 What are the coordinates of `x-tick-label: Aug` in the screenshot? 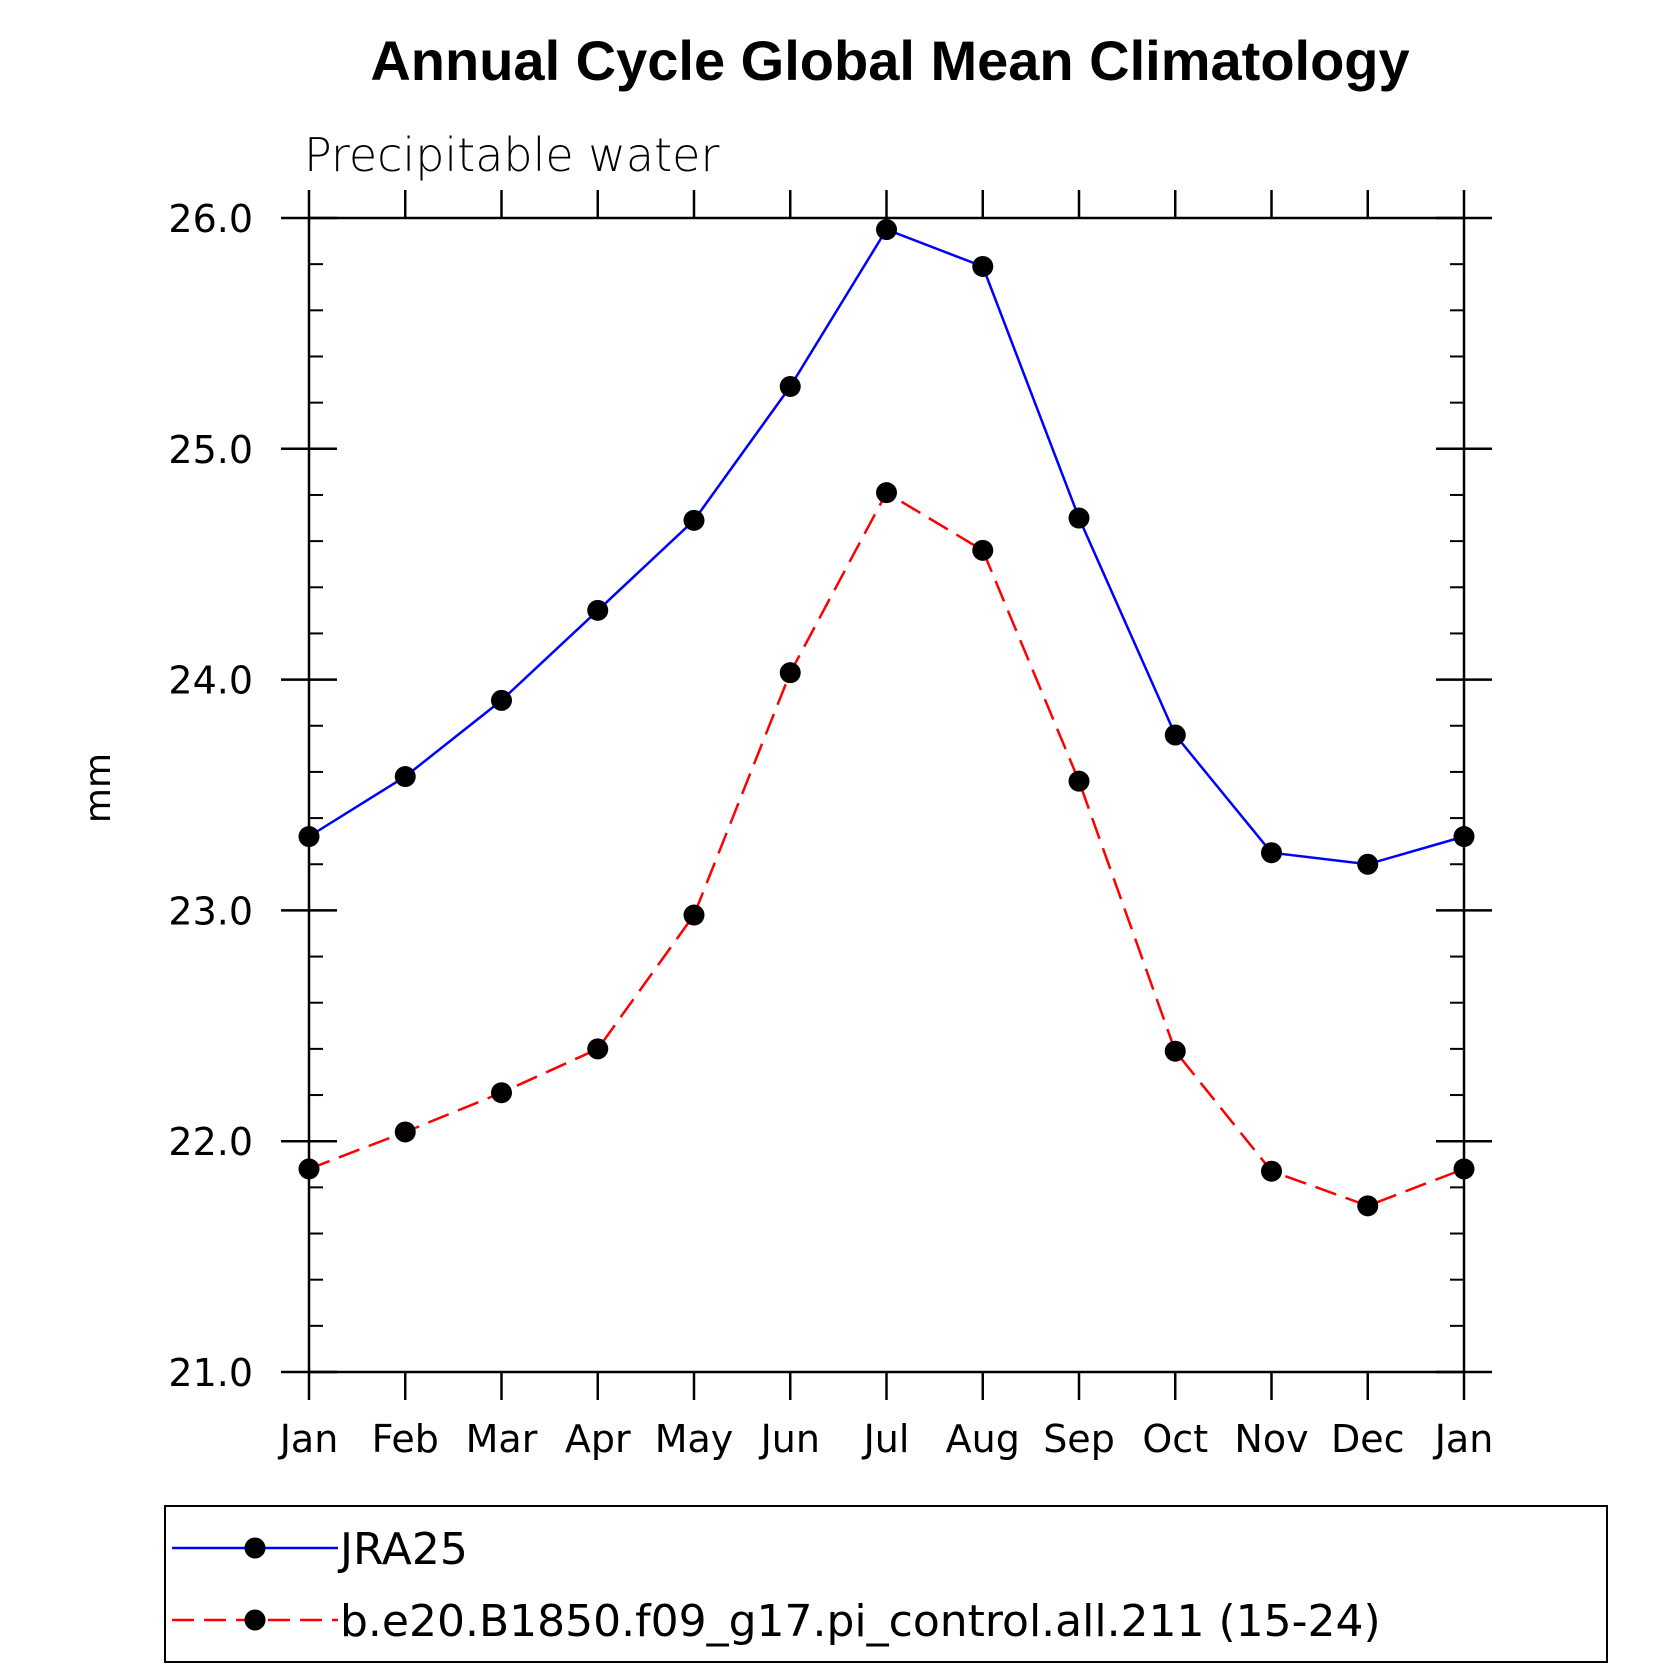 It's located at (983, 1439).